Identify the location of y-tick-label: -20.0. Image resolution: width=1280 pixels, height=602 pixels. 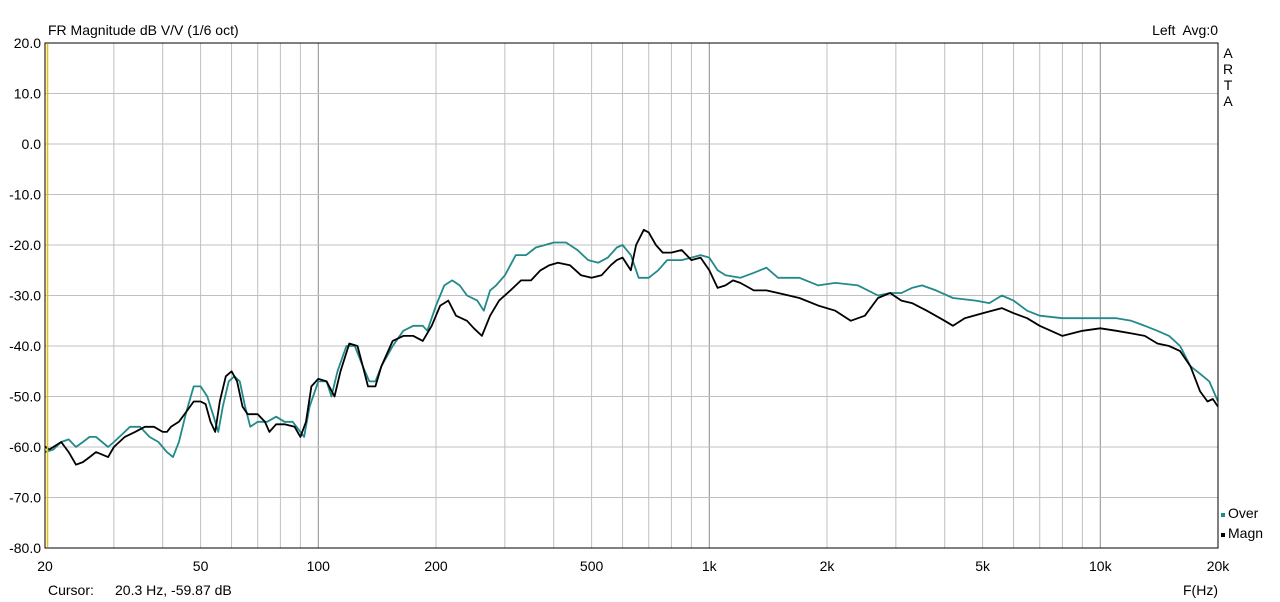
(25, 245).